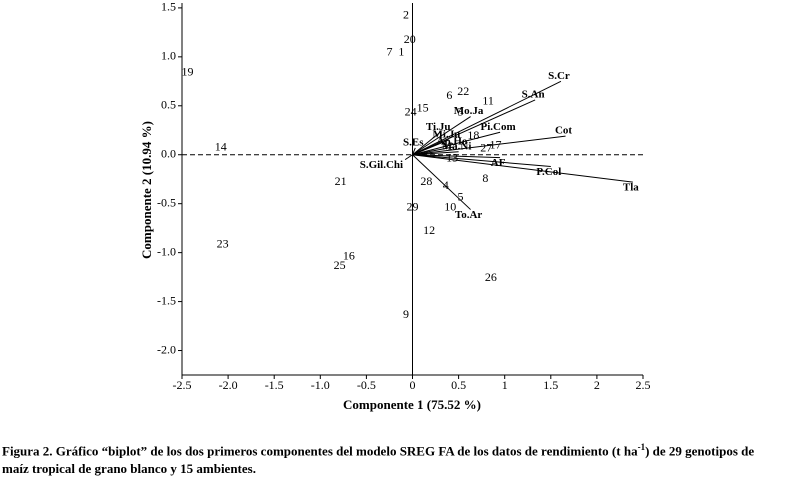  What do you see at coordinates (469, 215) in the screenshot?
I see `vector-label: To.Ar` at bounding box center [469, 215].